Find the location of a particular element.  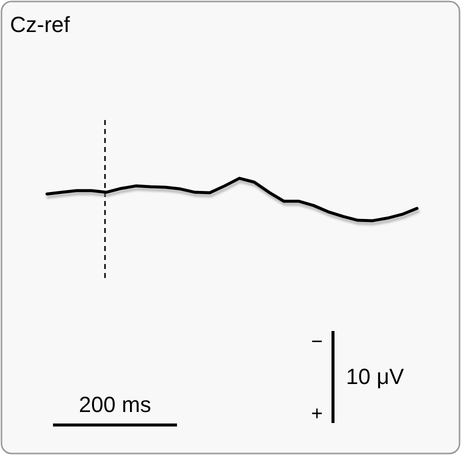

text: 10 μV is located at coordinates (375, 376).